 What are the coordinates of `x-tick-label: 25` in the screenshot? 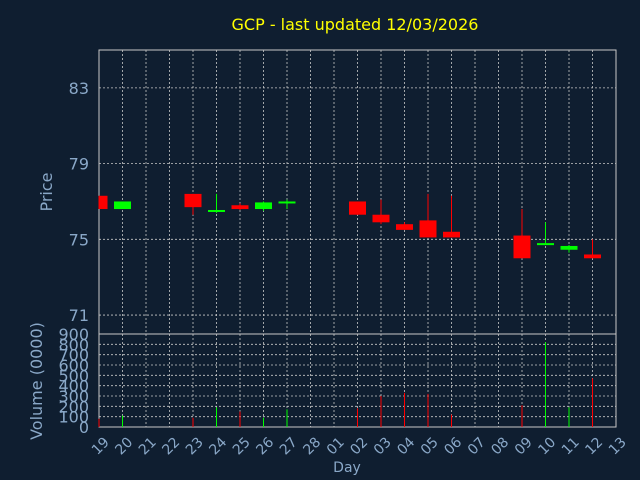 It's located at (242, 446).